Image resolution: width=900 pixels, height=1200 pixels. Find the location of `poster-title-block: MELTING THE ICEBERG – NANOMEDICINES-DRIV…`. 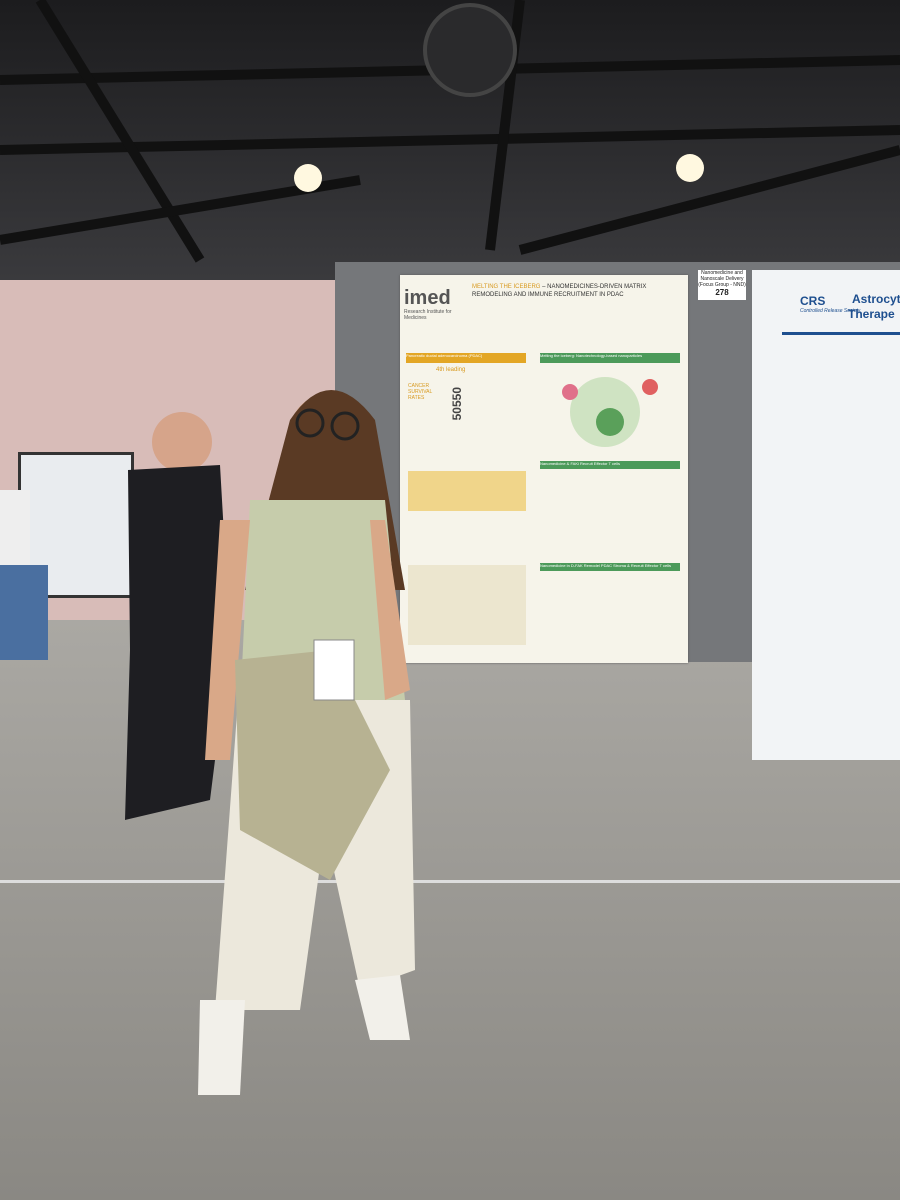

poster-title-block: MELTING THE ICEBERG – NANOMEDICINES-DRIV… is located at coordinates (577, 291).